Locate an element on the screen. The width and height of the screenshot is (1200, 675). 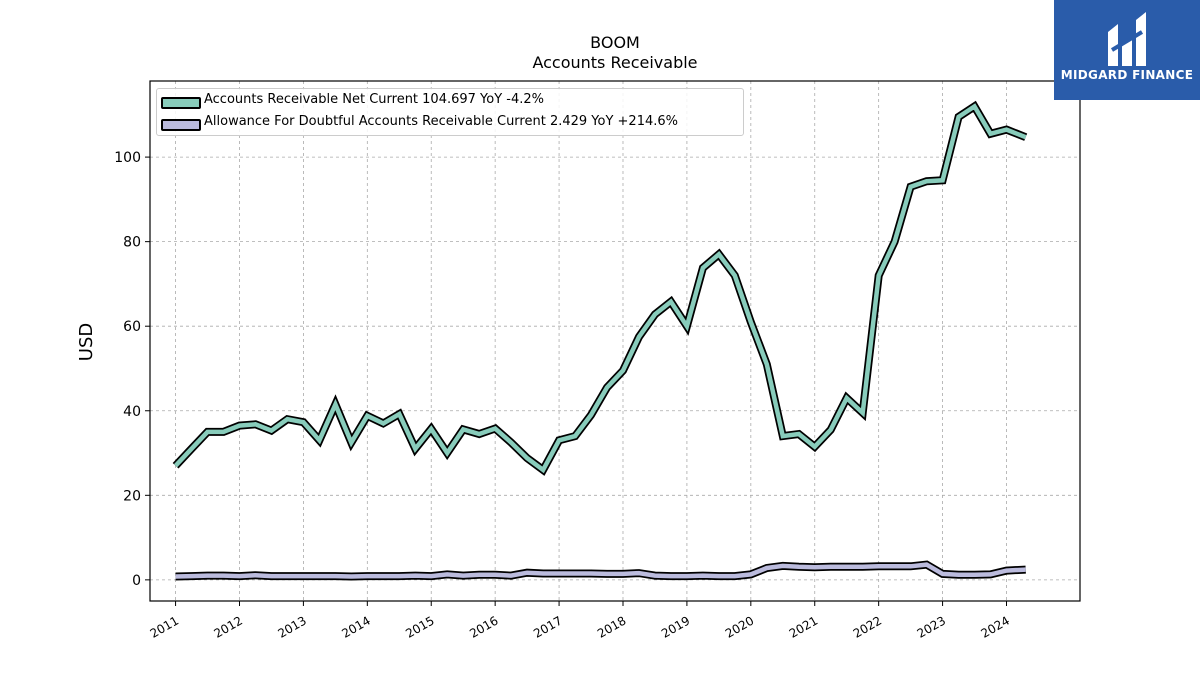
x-tick-label: 2012 is located at coordinates (228, 626).